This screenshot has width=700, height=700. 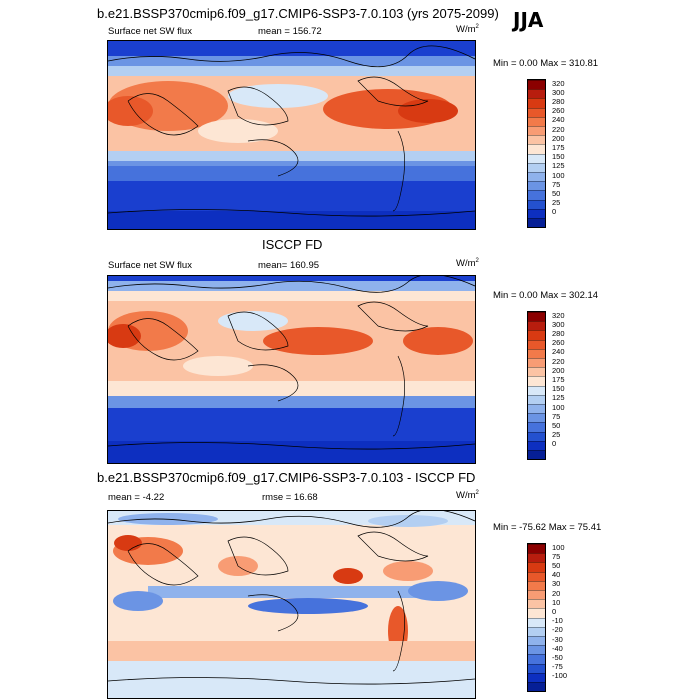 What do you see at coordinates (556, 574) in the screenshot?
I see `cbar-tick: 40` at bounding box center [556, 574].